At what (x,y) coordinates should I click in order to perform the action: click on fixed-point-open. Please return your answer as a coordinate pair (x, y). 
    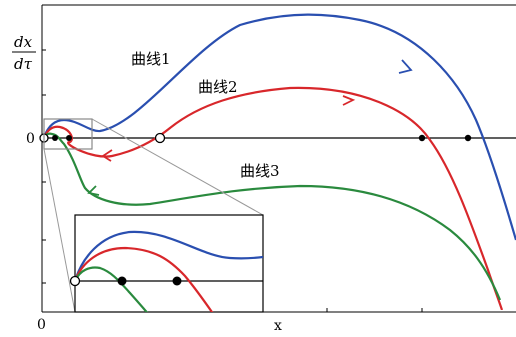
    Looking at the image, I should click on (160, 138).